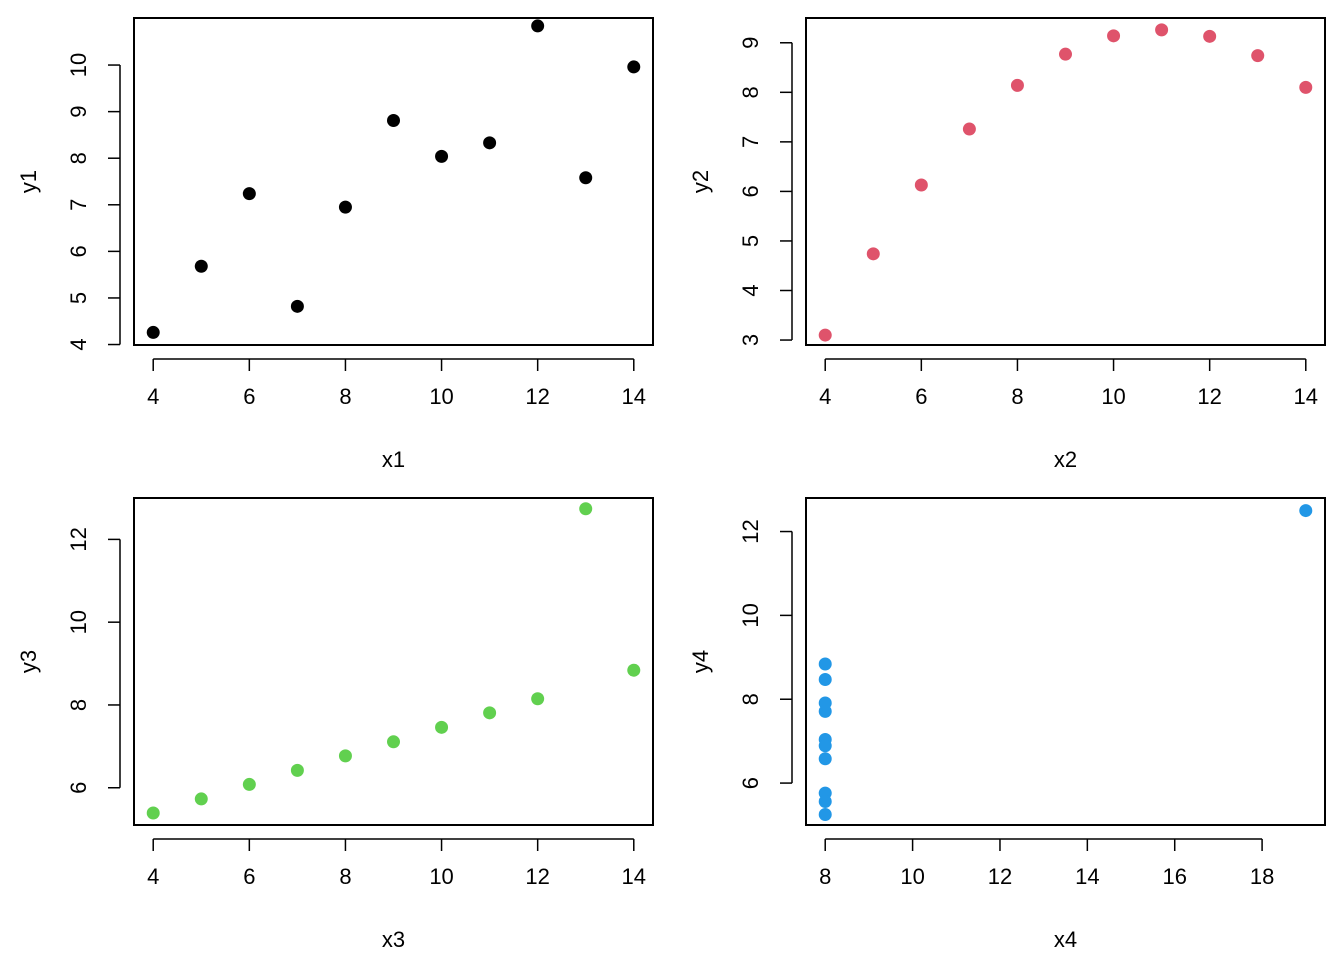  Describe the element at coordinates (393, 939) in the screenshot. I see `x-axis-title: x3` at that location.